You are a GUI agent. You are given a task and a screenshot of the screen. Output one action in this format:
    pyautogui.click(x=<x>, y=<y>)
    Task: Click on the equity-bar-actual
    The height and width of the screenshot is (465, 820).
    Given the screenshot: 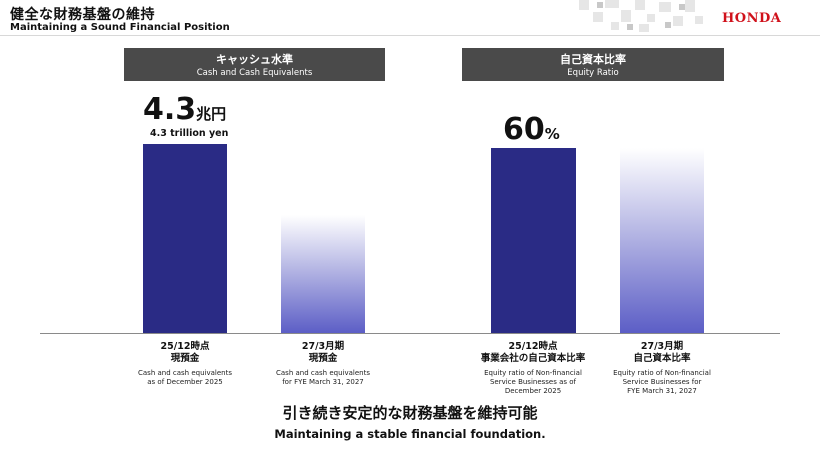 What is the action you would take?
    pyautogui.click(x=533, y=240)
    